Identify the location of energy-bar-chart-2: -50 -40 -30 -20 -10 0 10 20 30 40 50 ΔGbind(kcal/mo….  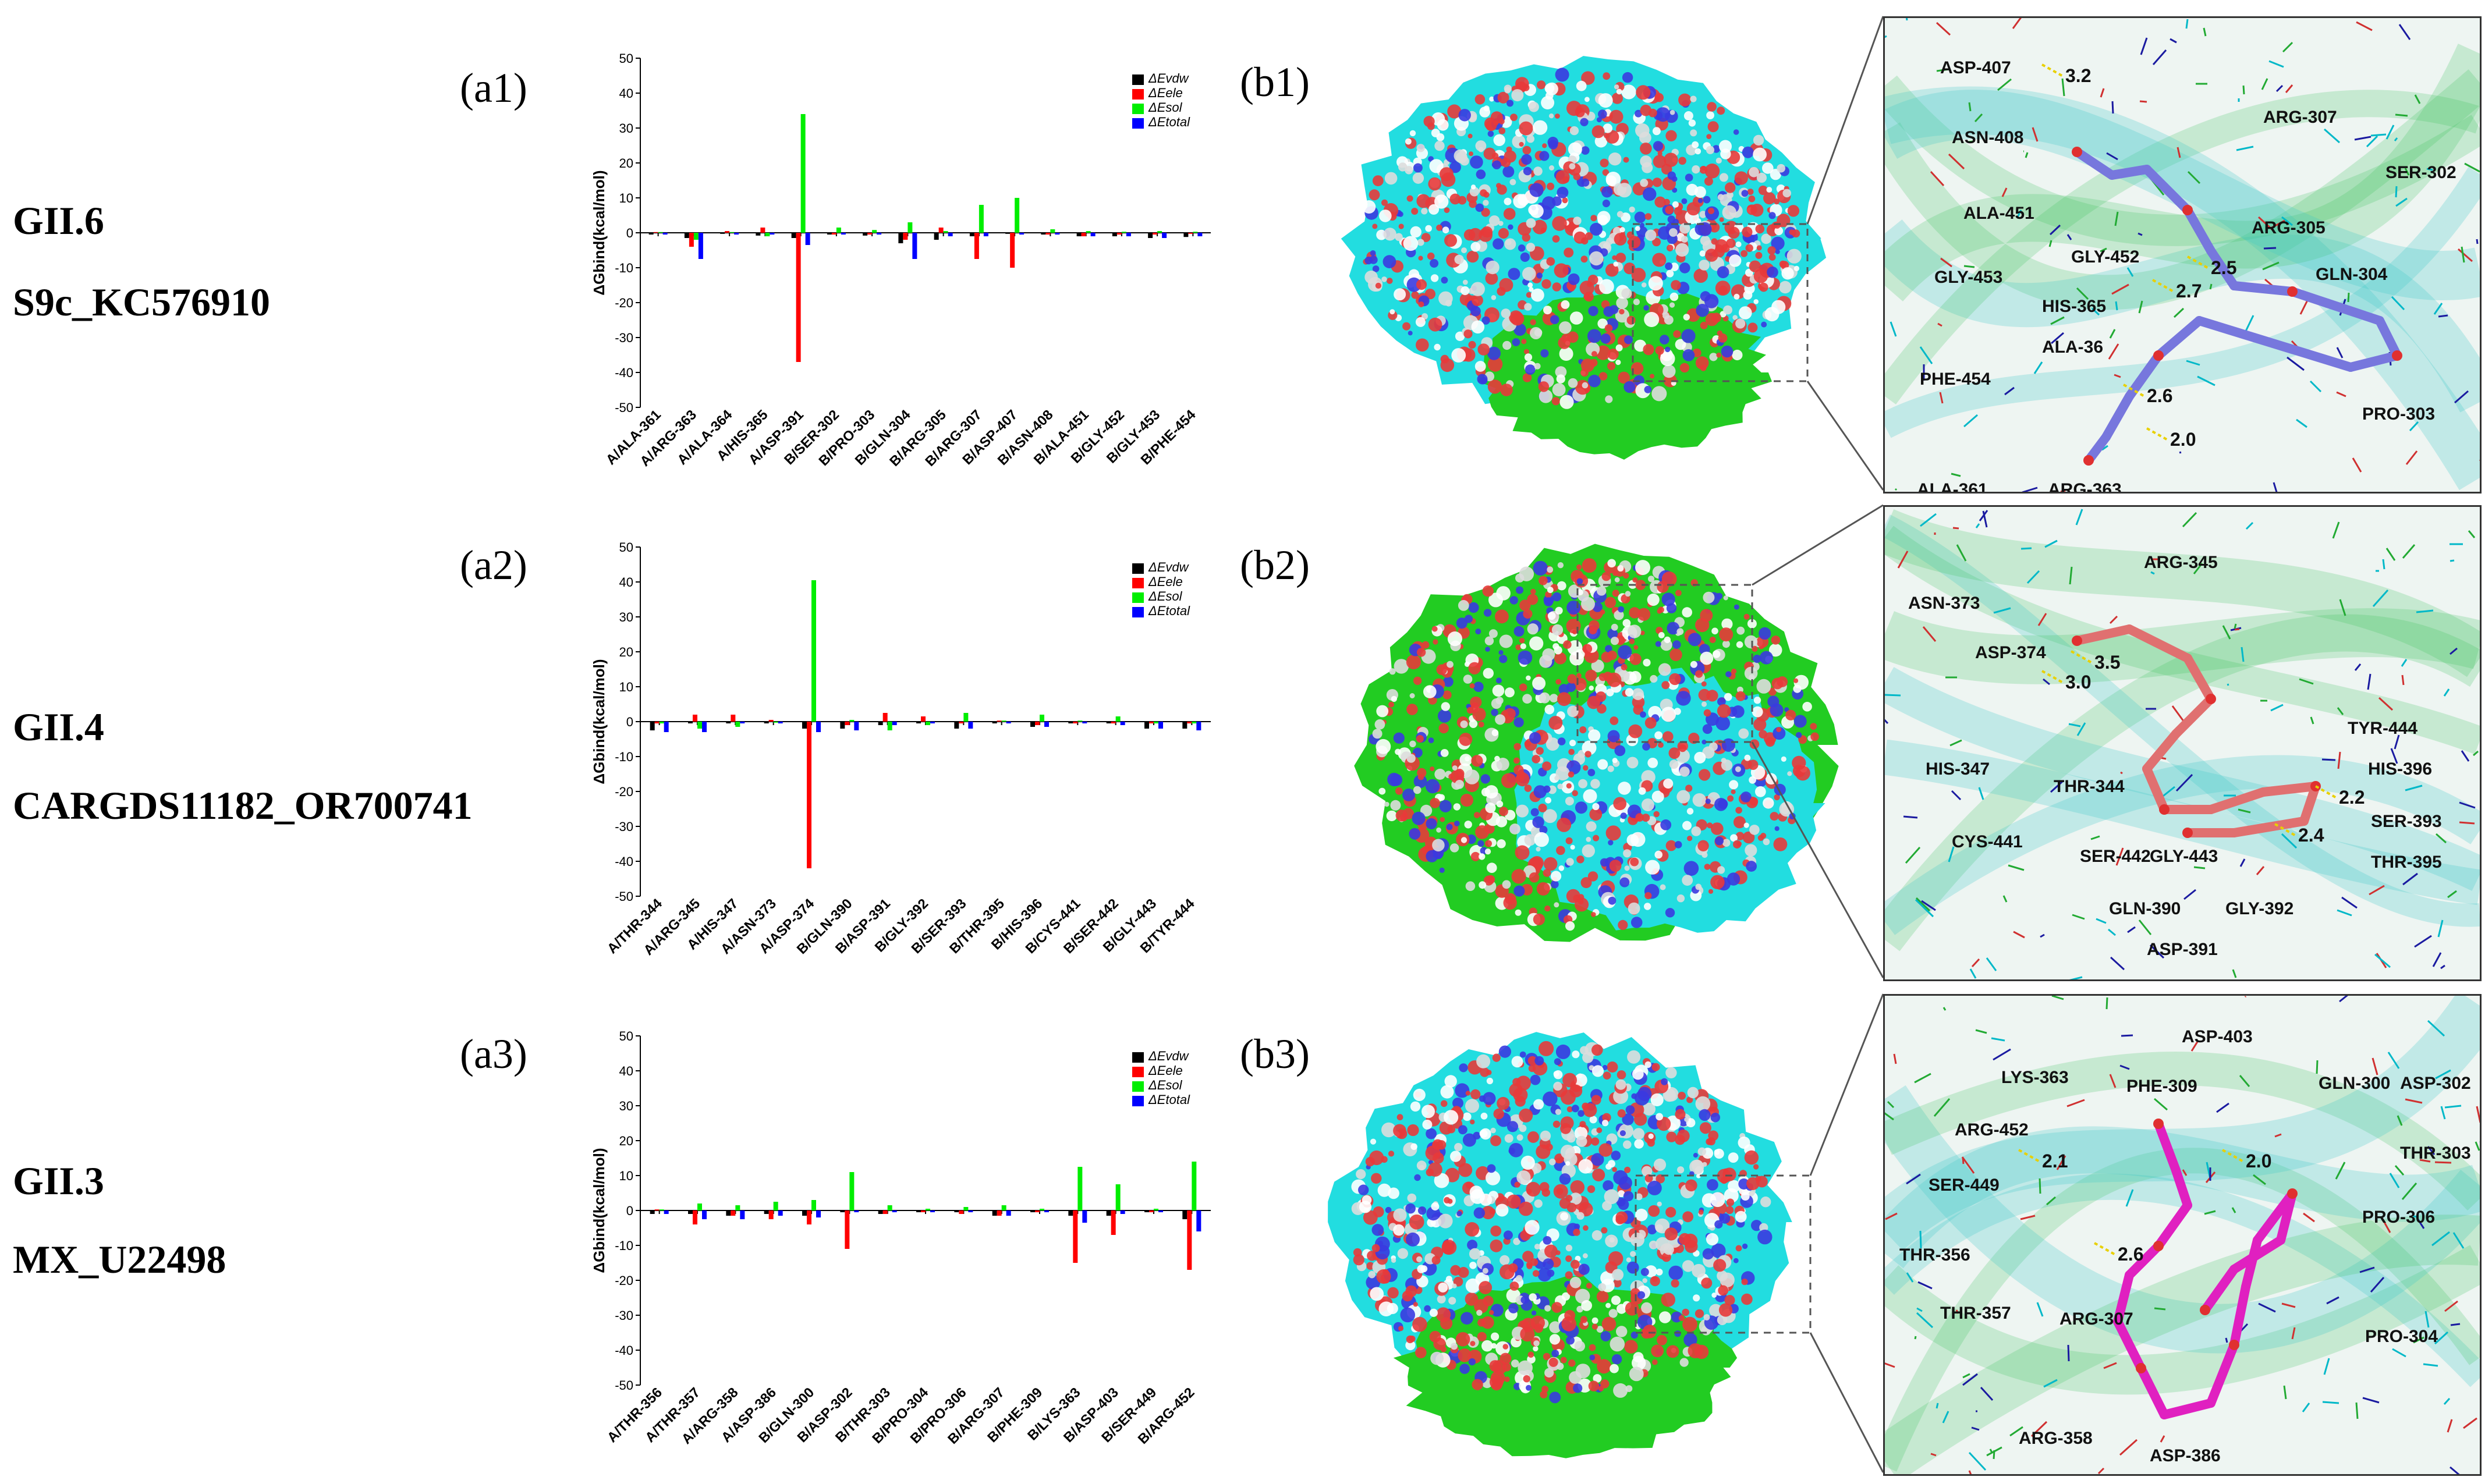
(900, 749).